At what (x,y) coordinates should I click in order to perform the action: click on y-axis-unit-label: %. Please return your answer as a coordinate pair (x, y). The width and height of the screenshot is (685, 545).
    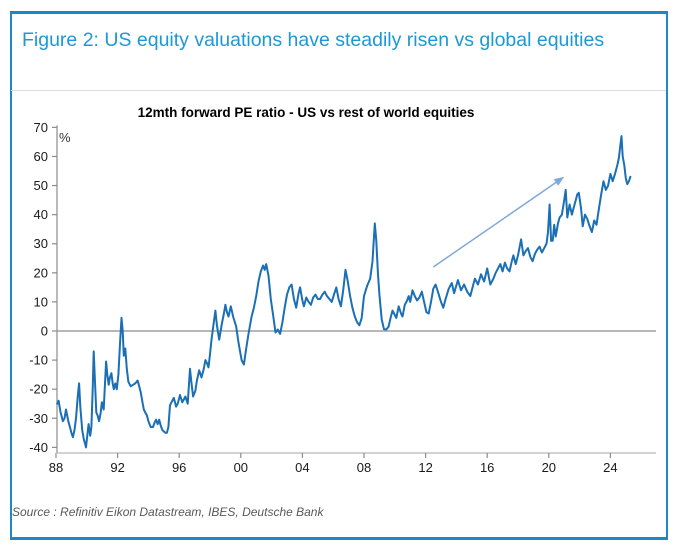
    Looking at the image, I should click on (65, 137).